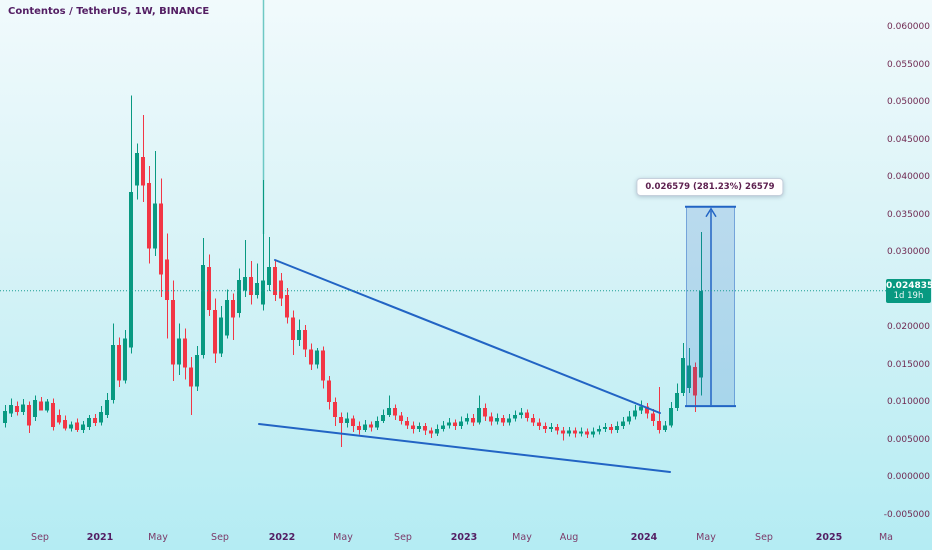  Describe the element at coordinates (711, 212) in the screenshot. I see `range-arrowhead` at that location.